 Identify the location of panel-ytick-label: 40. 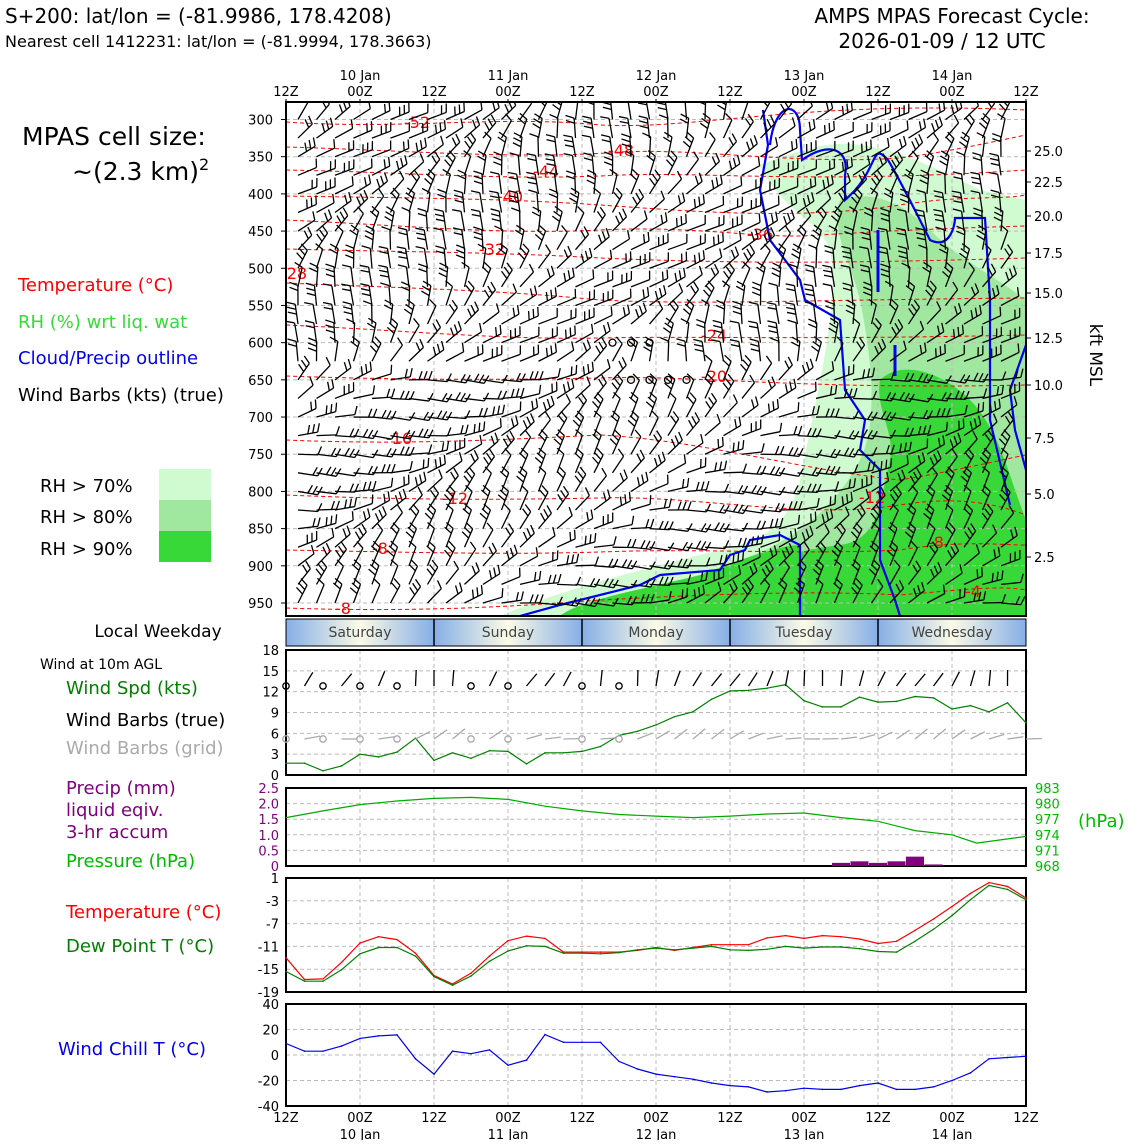
(270, 1005).